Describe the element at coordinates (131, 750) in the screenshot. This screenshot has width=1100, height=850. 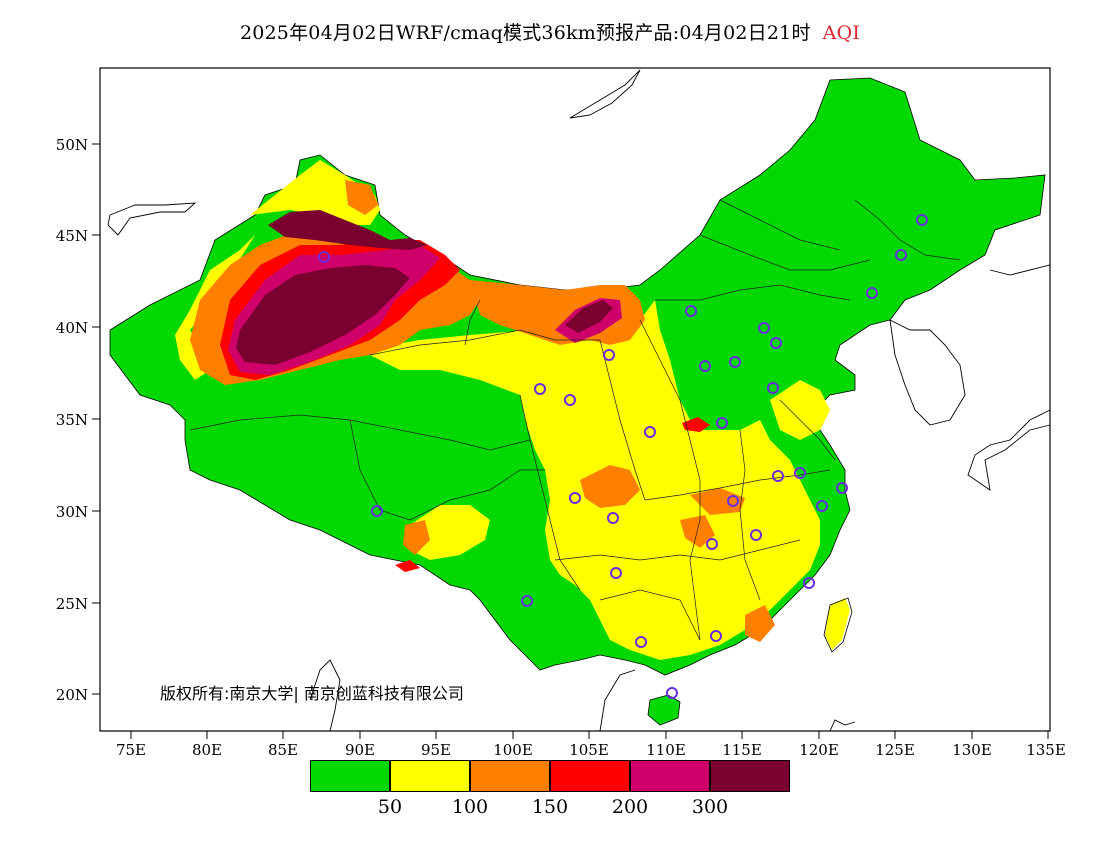
I see `lon-label-75: 75E` at that location.